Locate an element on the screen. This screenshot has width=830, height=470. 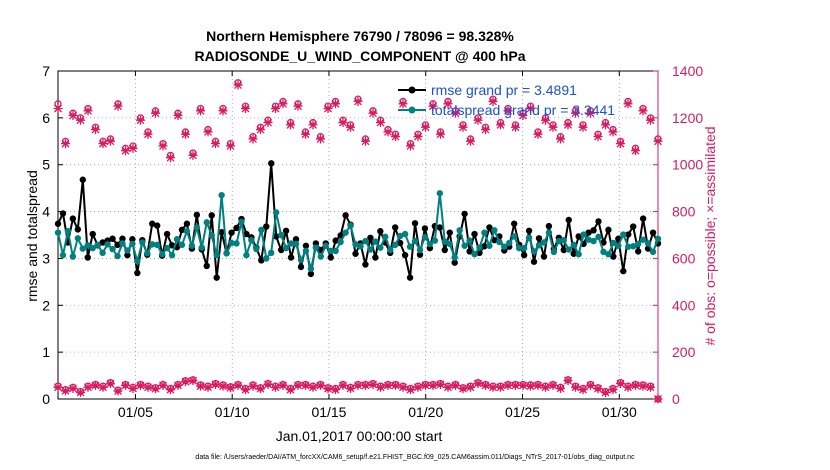
y-tick-label-left: 2 is located at coordinates (46, 305).